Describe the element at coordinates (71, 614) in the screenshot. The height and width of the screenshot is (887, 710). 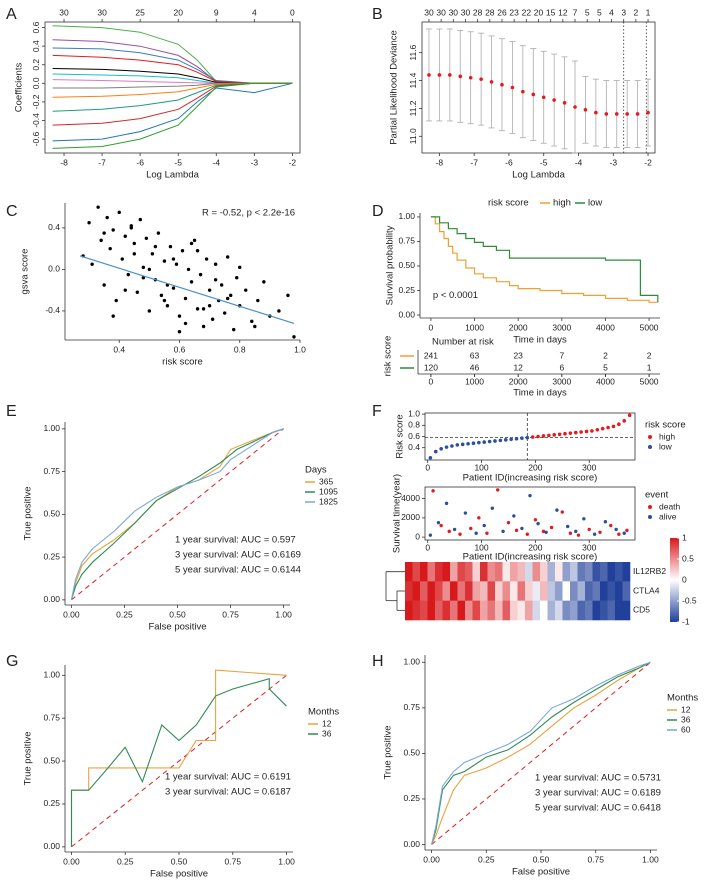
I see `x-tick-label: 0.00` at that location.